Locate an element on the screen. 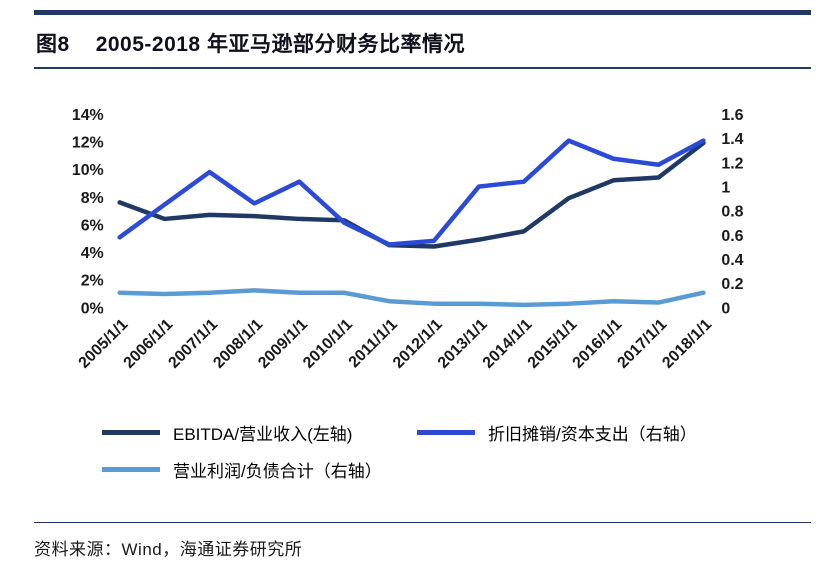 The image size is (839, 573). legend-item-profit-debt: 营业利润/负债合计（右轴） is located at coordinates (259, 469).